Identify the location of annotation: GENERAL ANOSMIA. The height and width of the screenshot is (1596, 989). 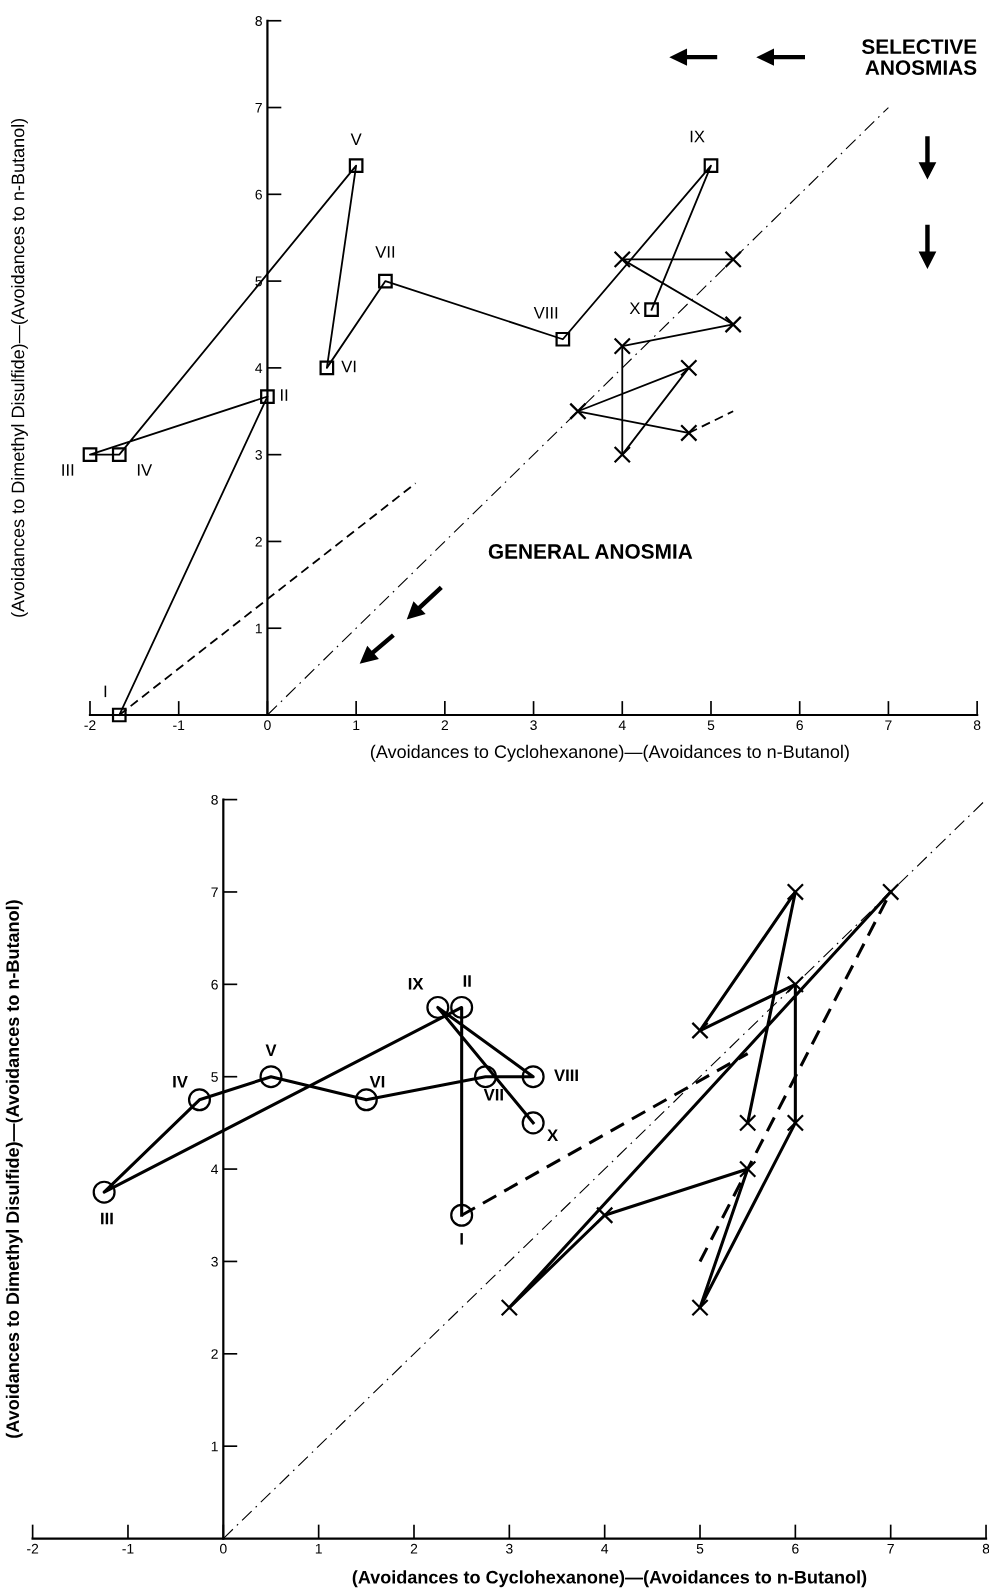
(590, 551).